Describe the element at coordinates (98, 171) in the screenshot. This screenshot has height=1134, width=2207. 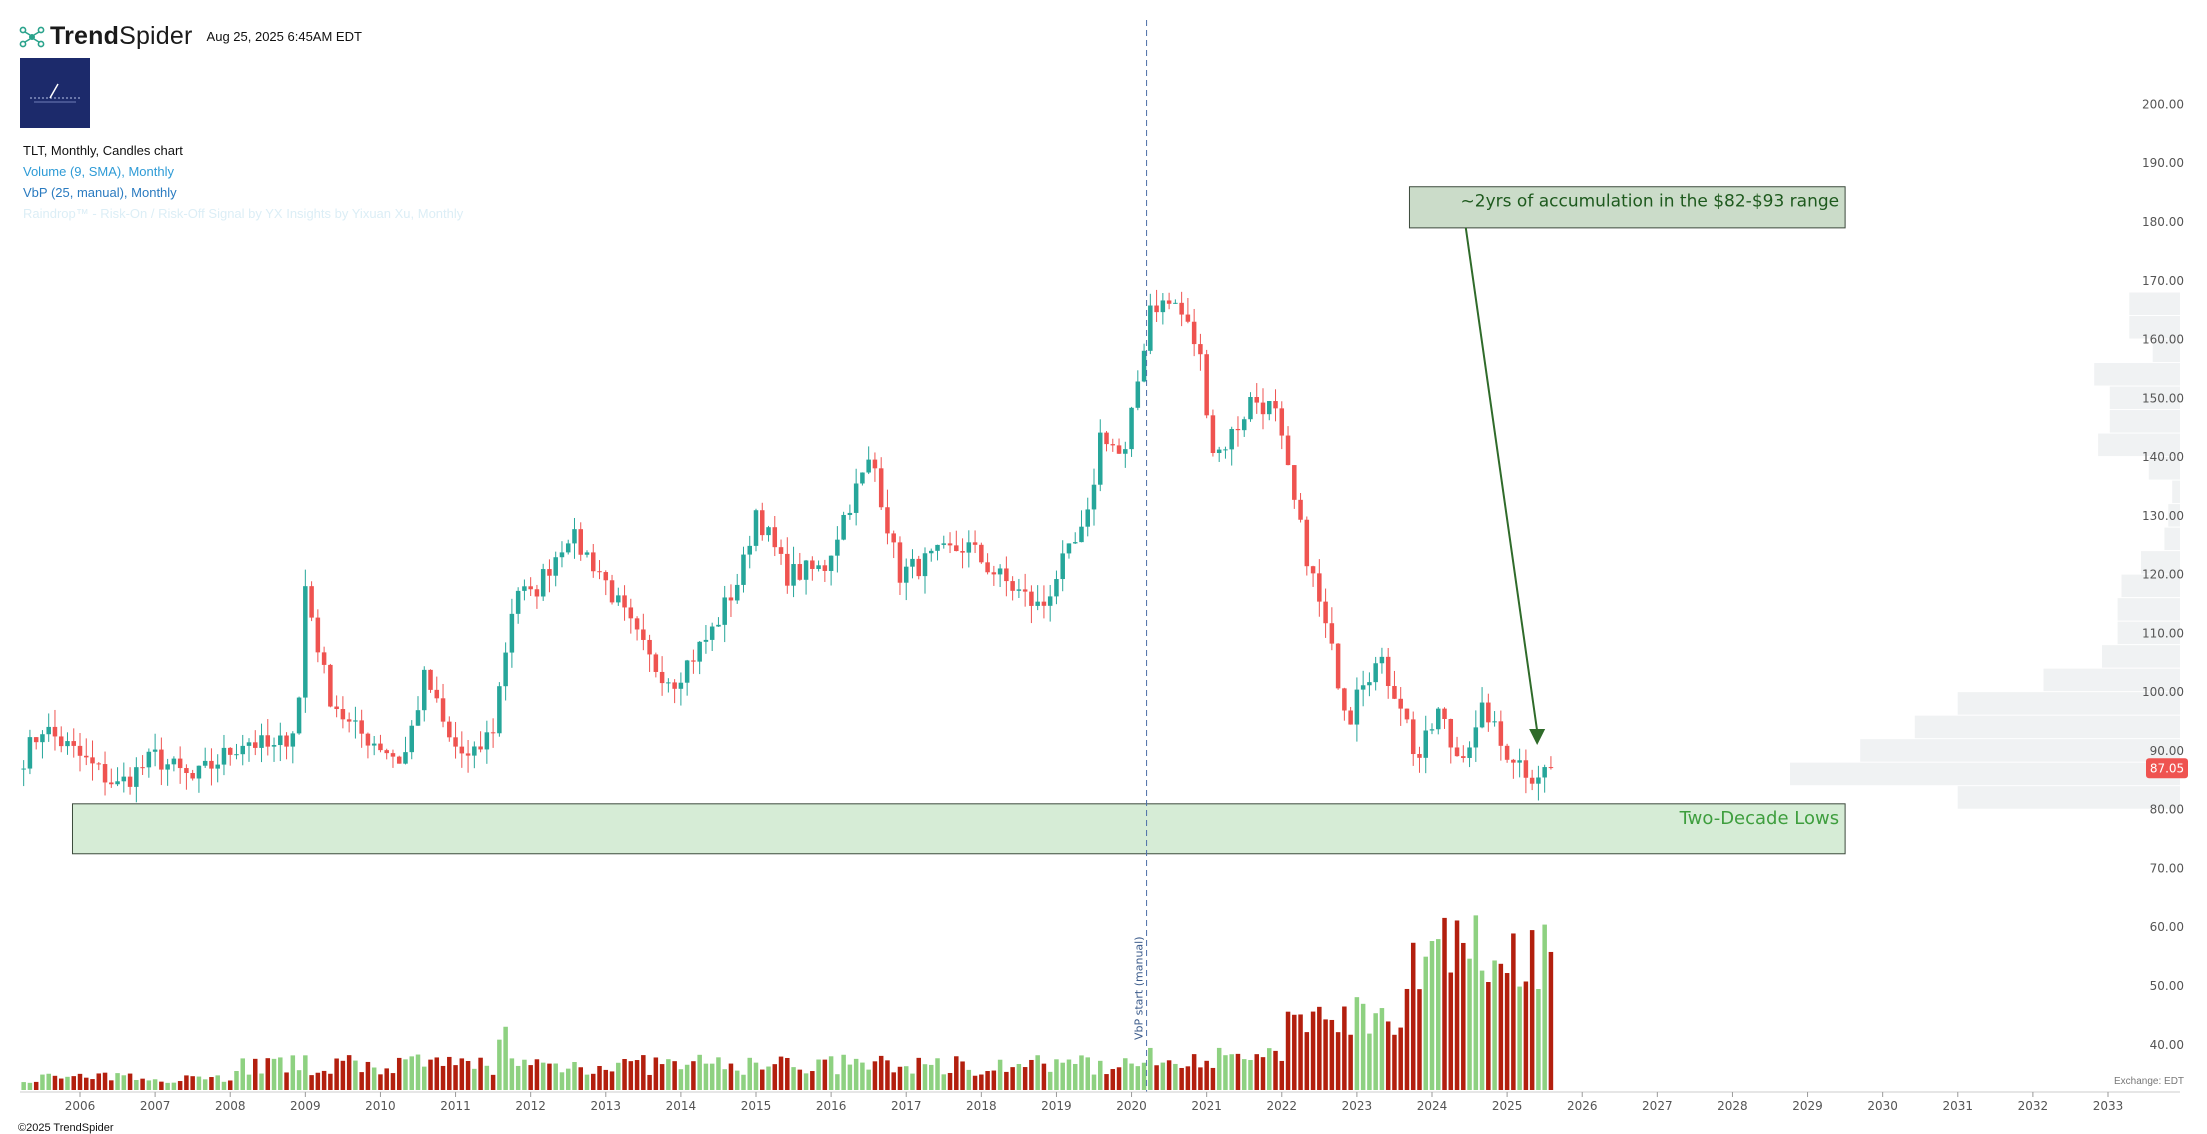
I see `legend-volume-indicator: Volume (9, SMA), Monthly` at that location.